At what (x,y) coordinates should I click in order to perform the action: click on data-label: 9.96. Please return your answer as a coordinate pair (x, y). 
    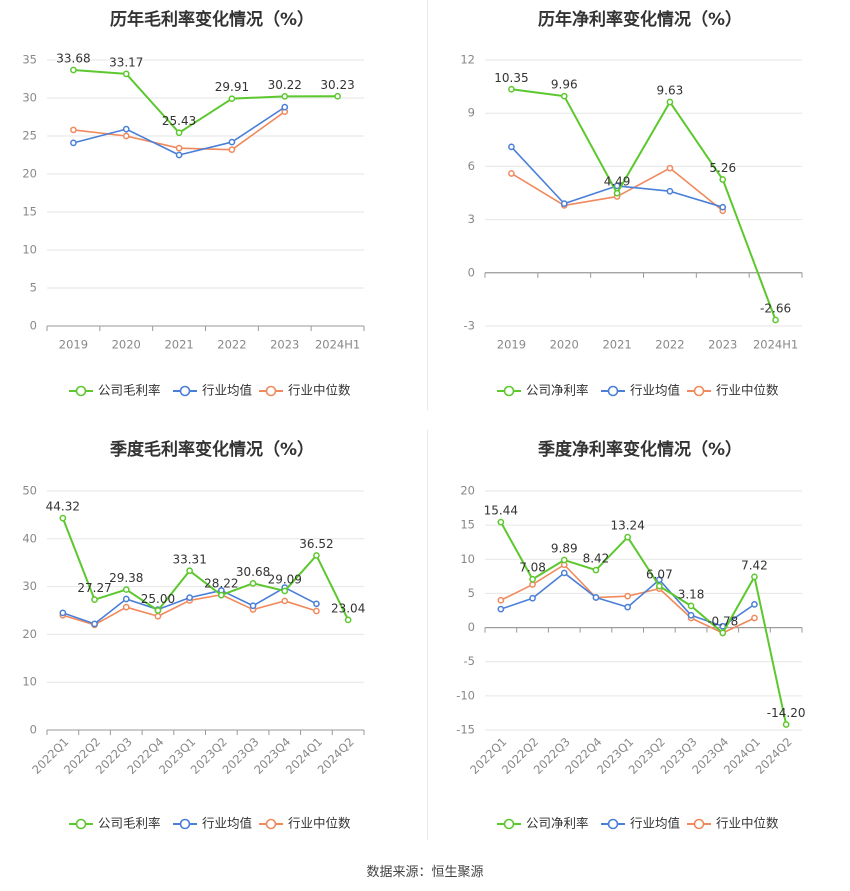
    Looking at the image, I should click on (564, 85).